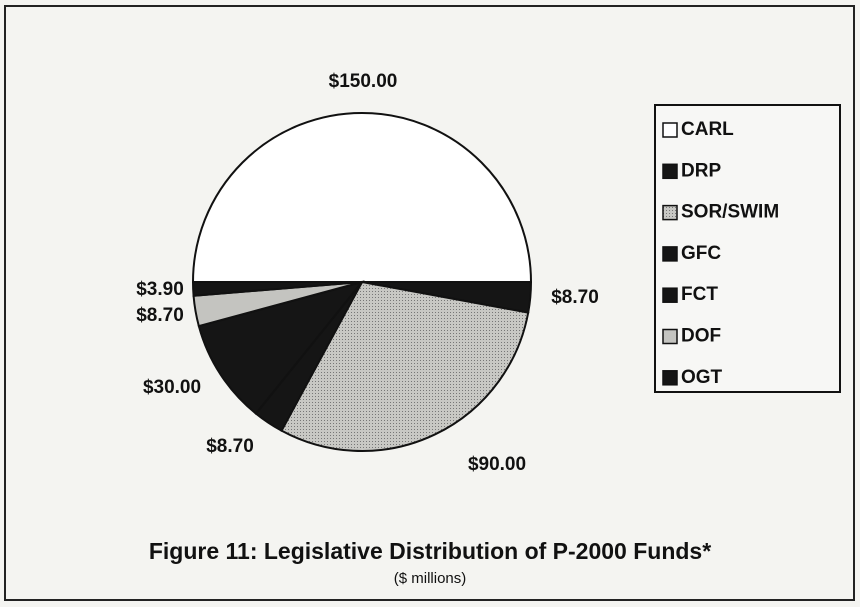  What do you see at coordinates (701, 253) in the screenshot?
I see `legend-label: GFC` at bounding box center [701, 253].